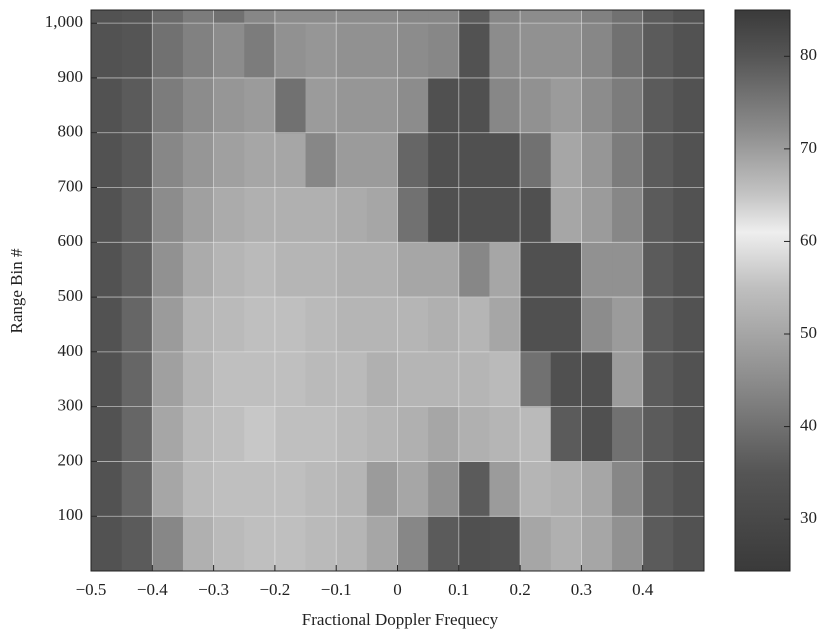  I want to click on y-tick-label: 800, so click(71, 131).